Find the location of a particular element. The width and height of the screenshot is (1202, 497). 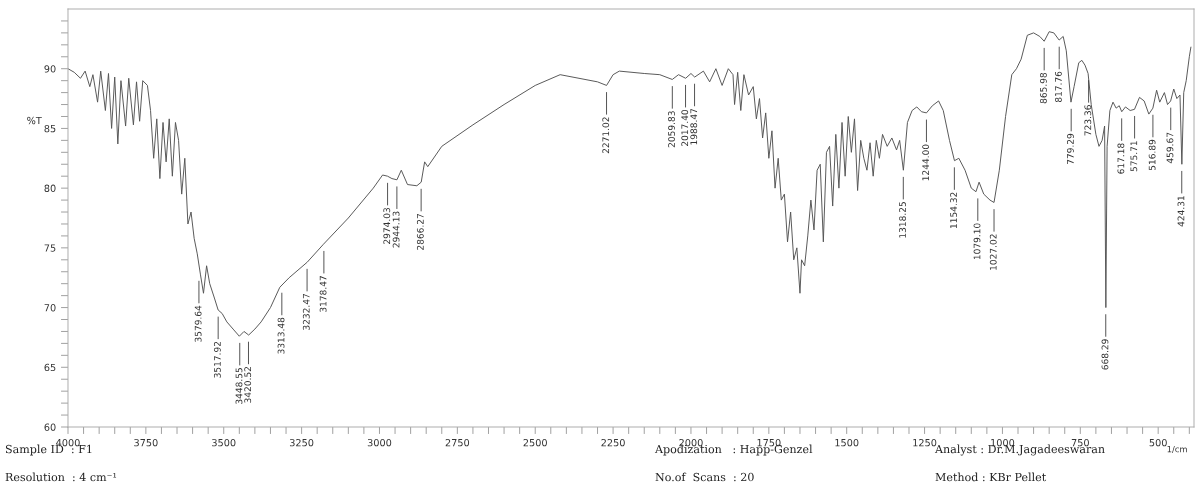

annotation: 3448.55 is located at coordinates (239, 386).